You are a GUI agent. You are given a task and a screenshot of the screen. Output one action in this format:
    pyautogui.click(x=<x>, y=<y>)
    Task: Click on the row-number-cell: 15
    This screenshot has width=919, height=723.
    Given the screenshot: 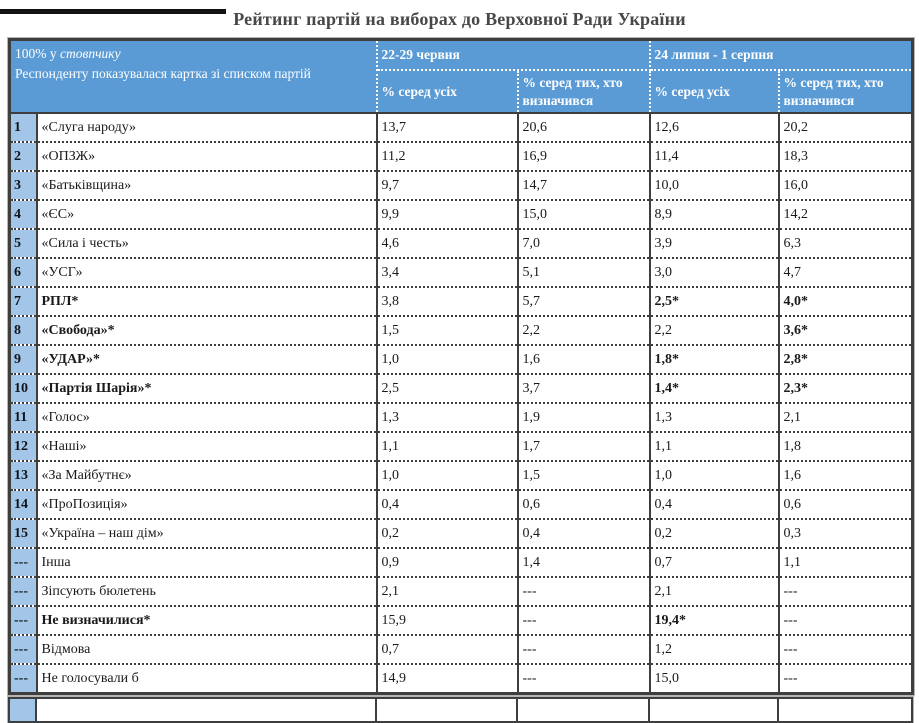 What is the action you would take?
    pyautogui.click(x=23, y=534)
    